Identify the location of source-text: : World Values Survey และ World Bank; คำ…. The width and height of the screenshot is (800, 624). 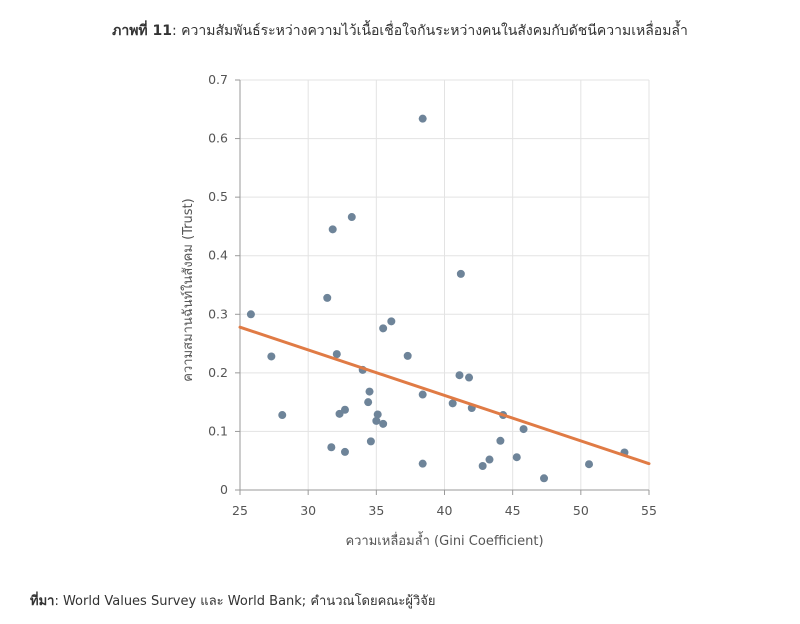
(245, 601).